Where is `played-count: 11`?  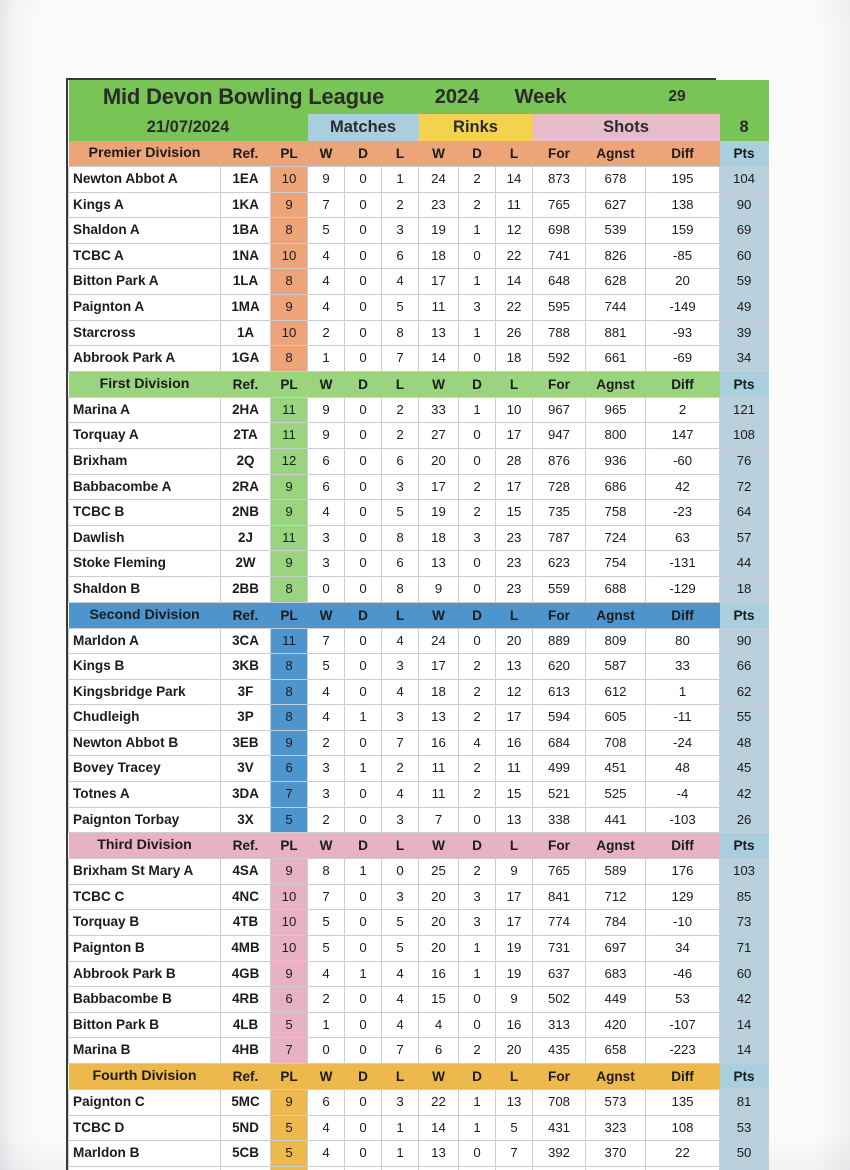 played-count: 11 is located at coordinates (289, 641).